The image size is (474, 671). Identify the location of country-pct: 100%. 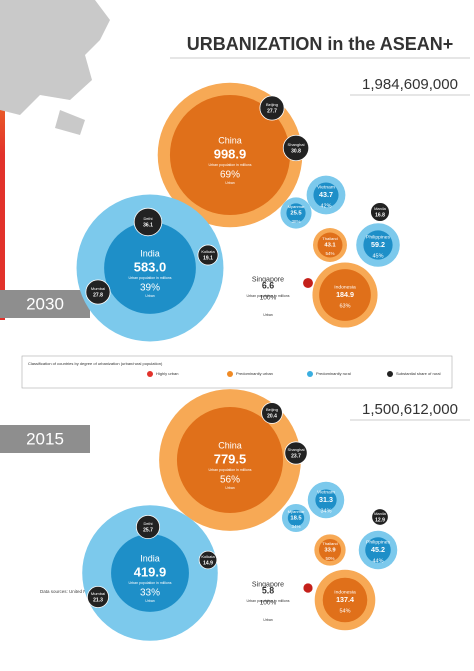
(268, 298).